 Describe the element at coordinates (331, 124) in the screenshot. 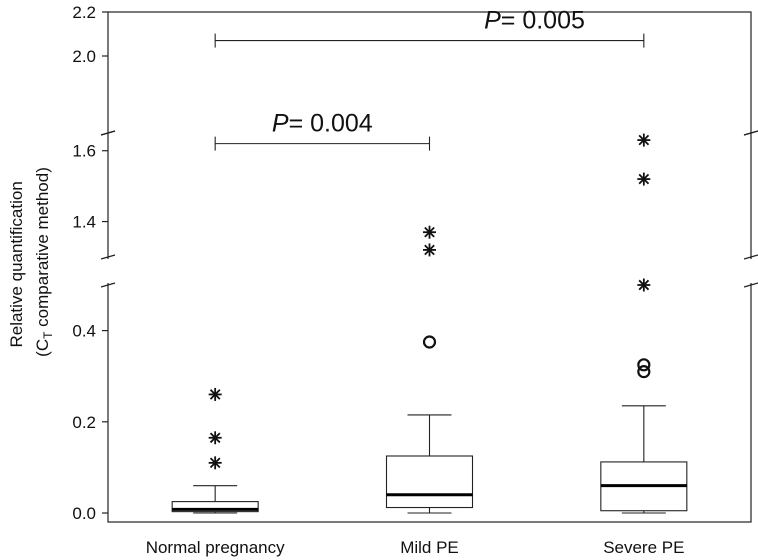

I see `significance-p-value: = 0.004` at that location.